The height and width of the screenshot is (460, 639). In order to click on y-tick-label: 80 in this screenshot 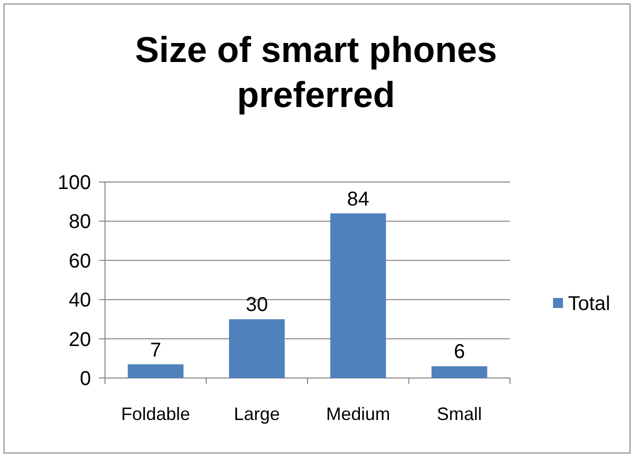, I will do `click(79, 222)`.